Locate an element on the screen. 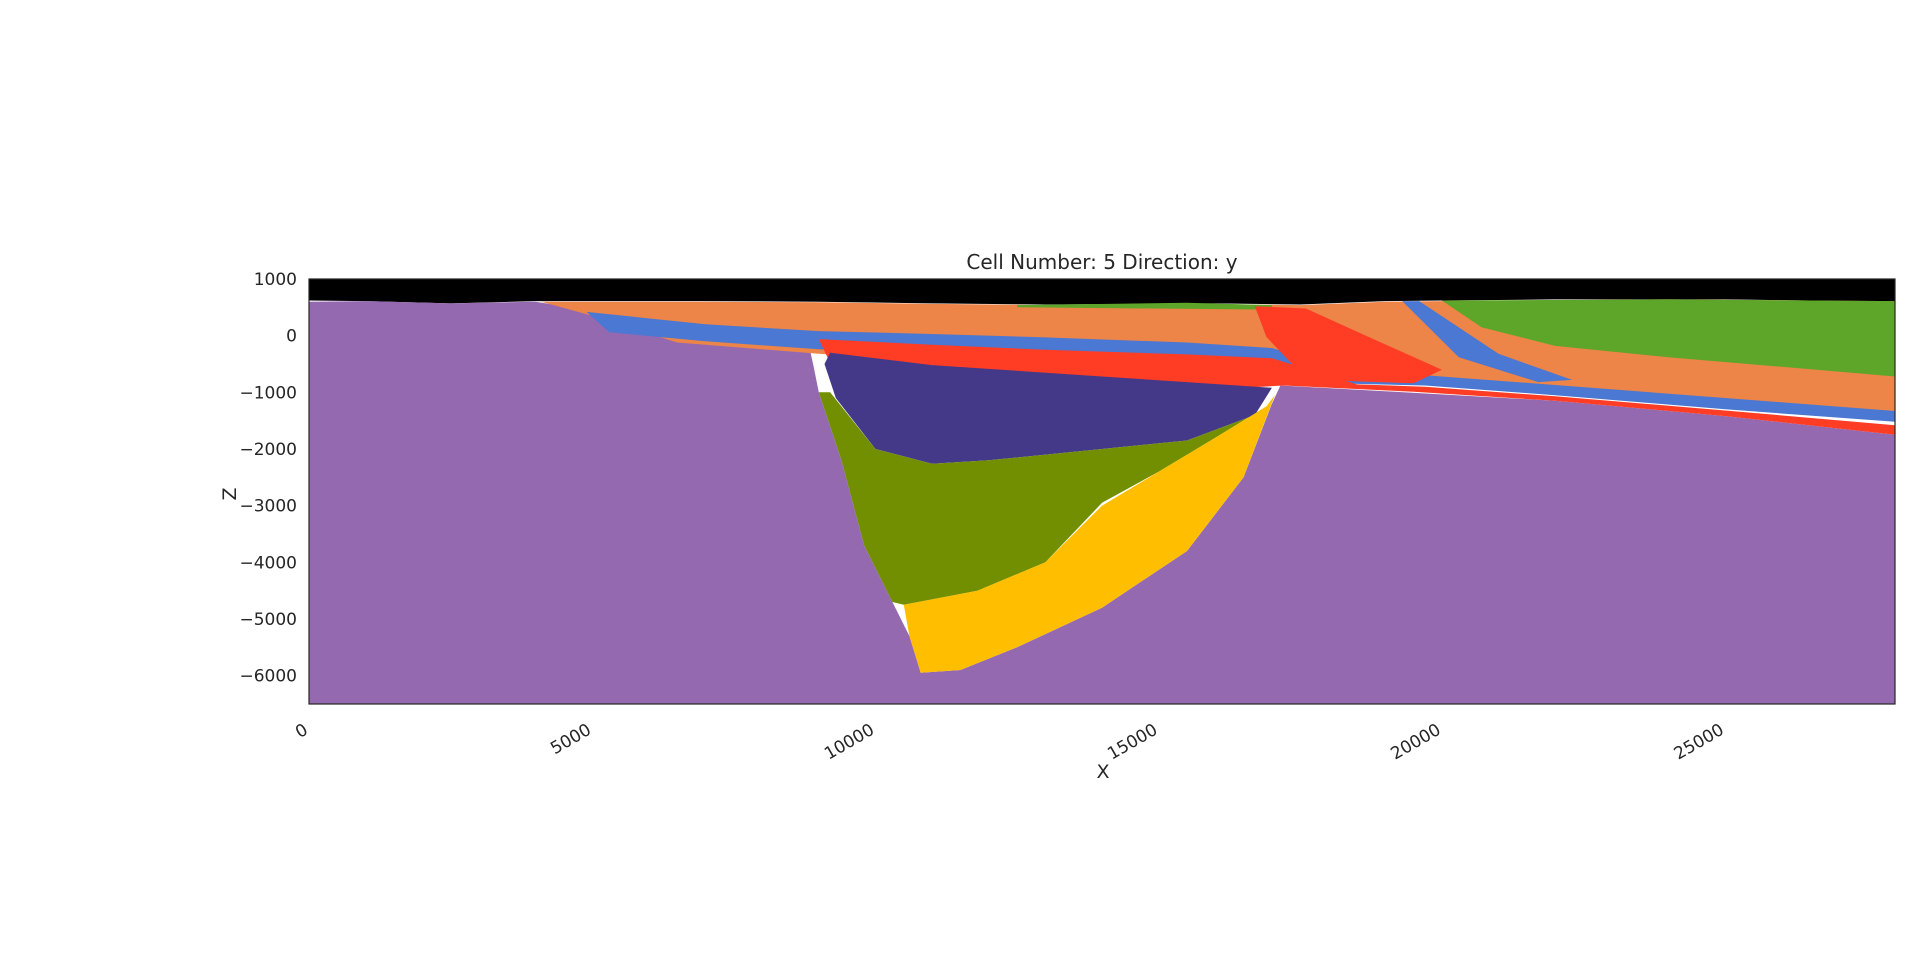 This screenshot has width=1920, height=973. x-tick-label: 10000 is located at coordinates (849, 742).